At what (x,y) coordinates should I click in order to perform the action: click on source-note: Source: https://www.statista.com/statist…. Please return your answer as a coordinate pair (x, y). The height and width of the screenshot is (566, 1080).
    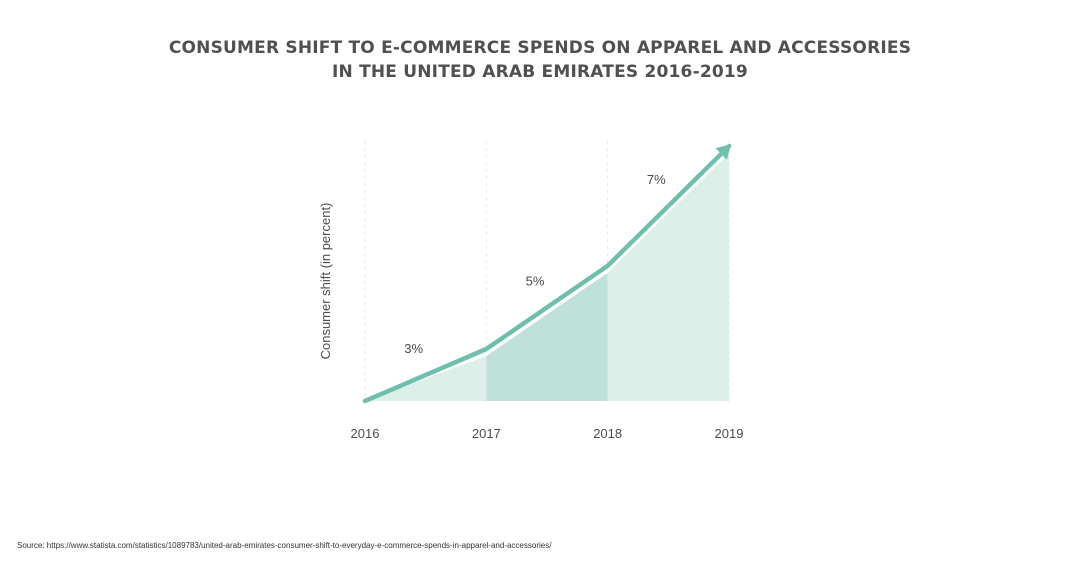
    Looking at the image, I should click on (284, 545).